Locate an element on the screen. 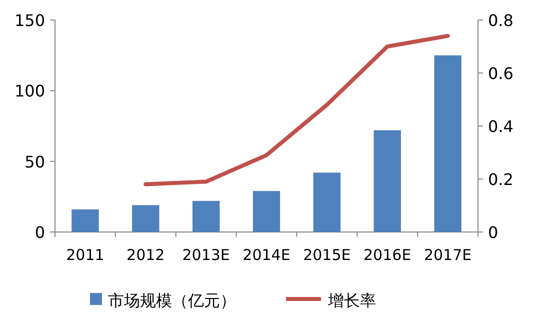 The width and height of the screenshot is (534, 331). x-tick-label: 2011 is located at coordinates (85, 255).